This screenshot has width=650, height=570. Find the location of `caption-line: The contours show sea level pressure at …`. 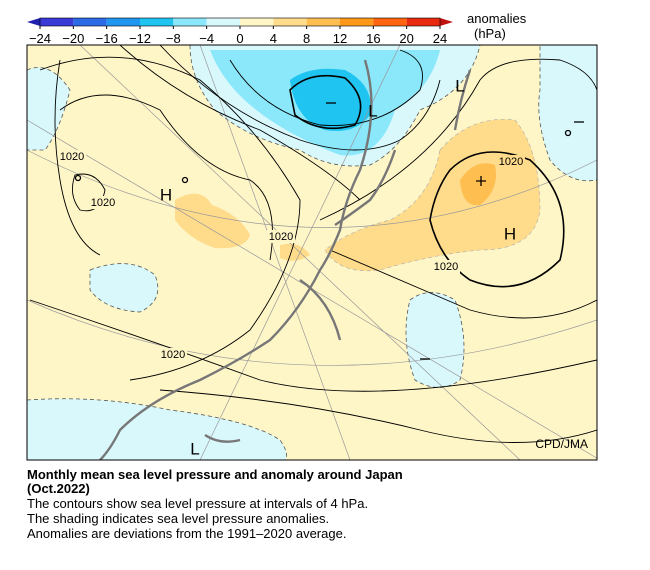

caption-line: The contours show sea level pressure at … is located at coordinates (197, 503).